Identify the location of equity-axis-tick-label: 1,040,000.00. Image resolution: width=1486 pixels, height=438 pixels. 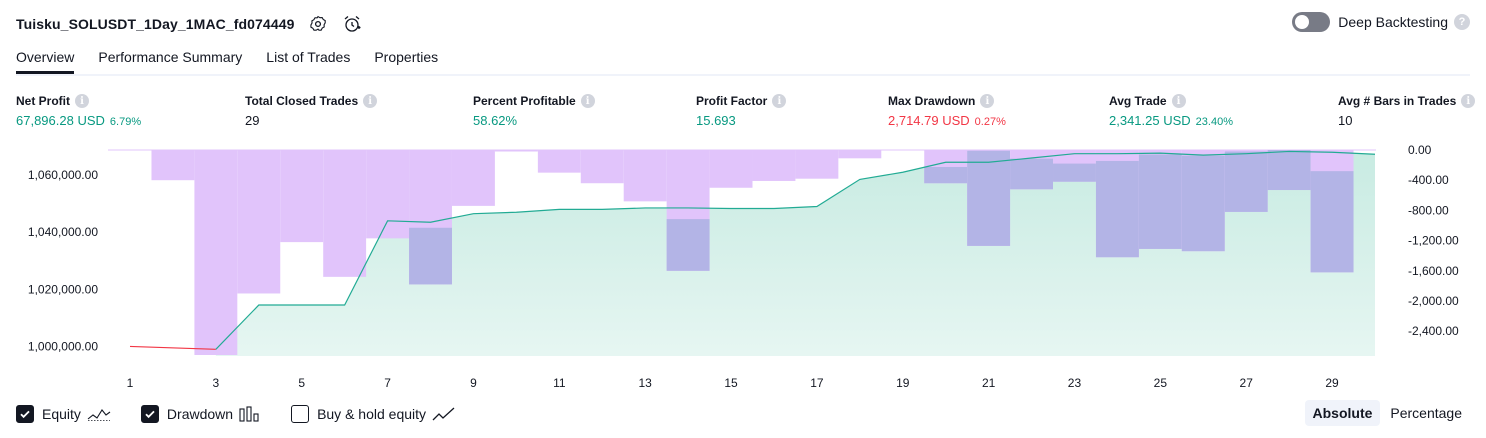
(63, 232).